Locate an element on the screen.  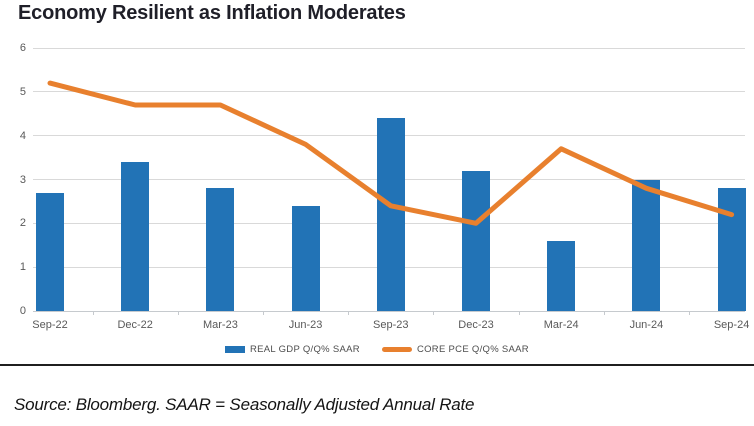
bar-series-swatch is located at coordinates (235, 349).